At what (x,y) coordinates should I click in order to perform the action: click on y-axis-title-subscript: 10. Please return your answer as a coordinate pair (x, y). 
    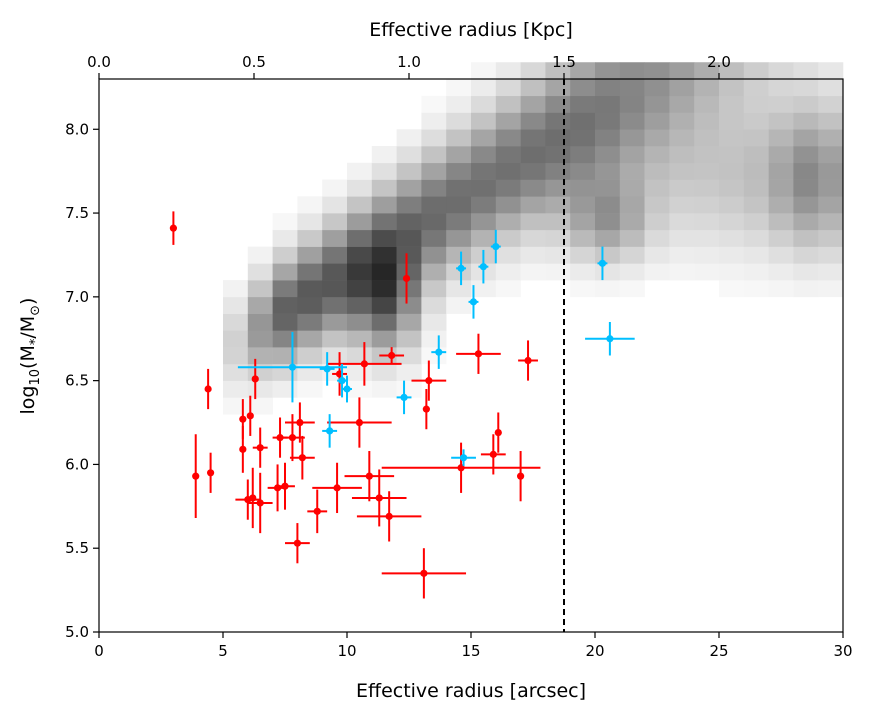
    Looking at the image, I should click on (35, 377).